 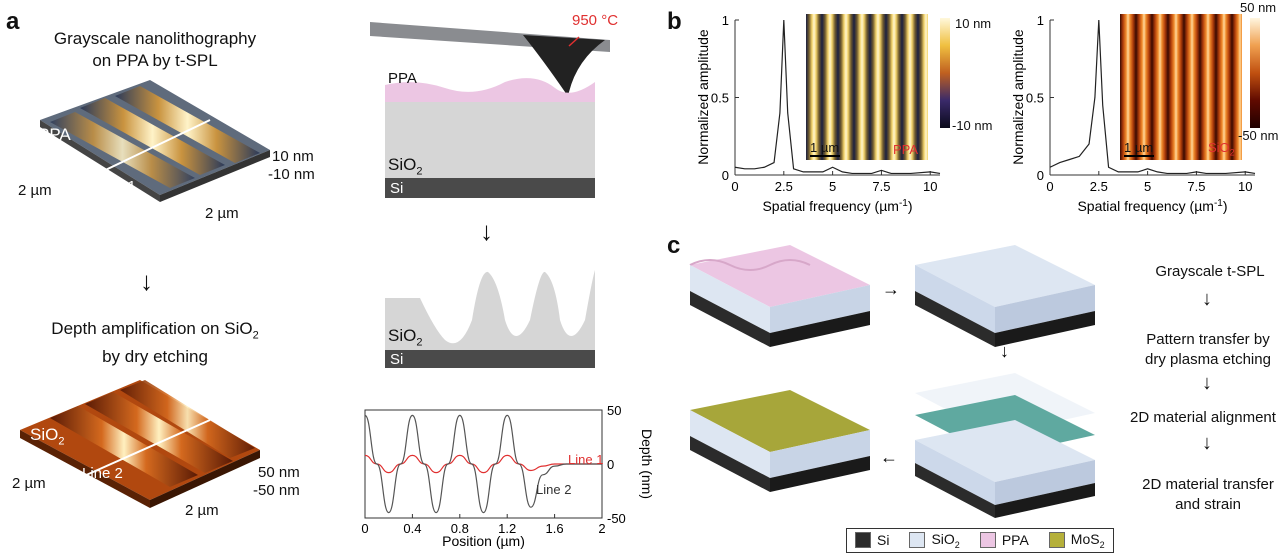 I want to click on legend-mos2-label: MoS2, so click(x=1087, y=540).